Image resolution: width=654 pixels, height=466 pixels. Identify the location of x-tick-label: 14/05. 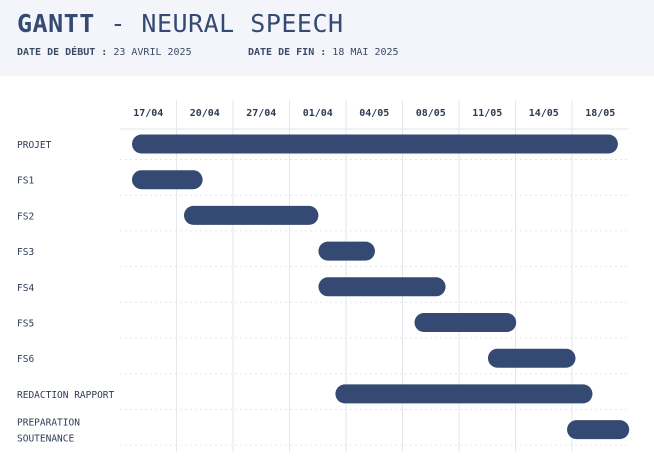
(544, 113).